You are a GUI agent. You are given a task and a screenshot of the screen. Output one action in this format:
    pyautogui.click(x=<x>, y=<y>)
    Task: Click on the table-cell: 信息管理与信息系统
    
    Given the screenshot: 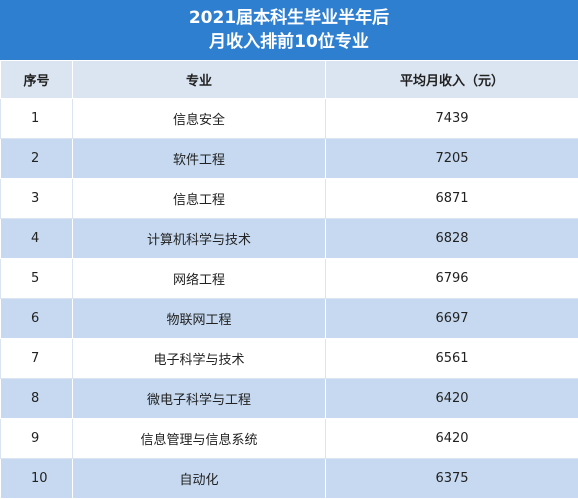 What is the action you would take?
    pyautogui.click(x=199, y=438)
    